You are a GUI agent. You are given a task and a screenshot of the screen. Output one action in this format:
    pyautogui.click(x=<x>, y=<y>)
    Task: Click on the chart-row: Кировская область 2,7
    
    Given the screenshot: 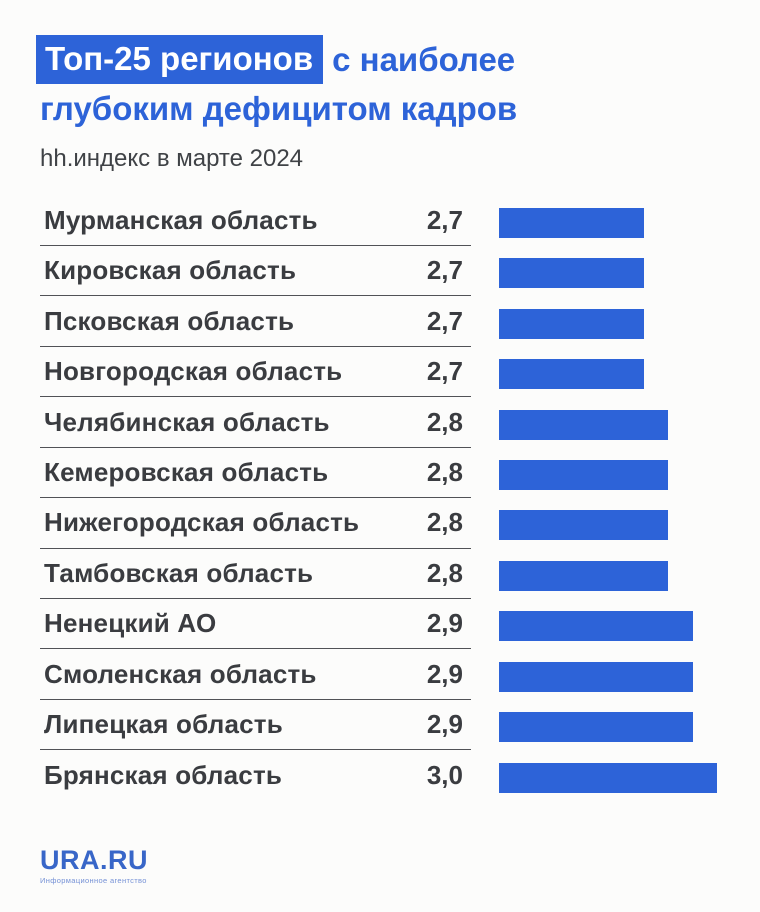 What is the action you would take?
    pyautogui.click(x=380, y=271)
    